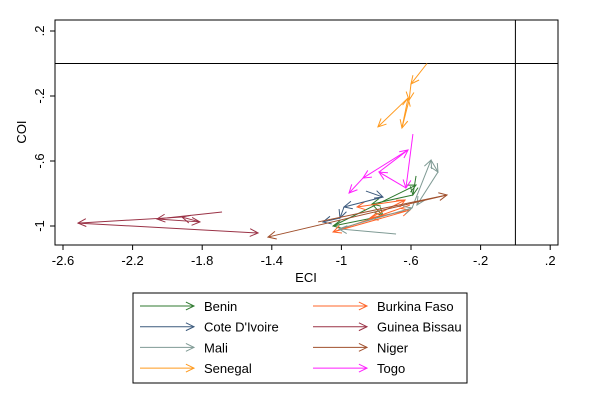 The width and height of the screenshot is (607, 419). Describe the element at coordinates (184, 347) in the screenshot. I see `legend-item: Mali` at that location.